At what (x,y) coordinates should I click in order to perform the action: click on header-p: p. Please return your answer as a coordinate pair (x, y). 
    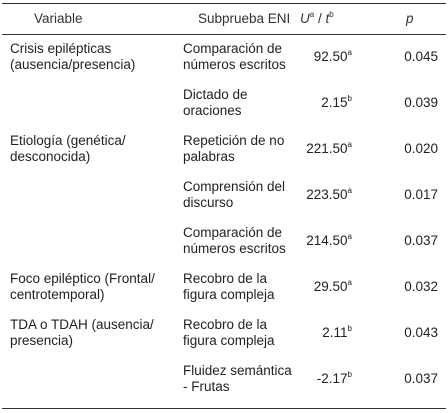
    Looking at the image, I should click on (410, 19).